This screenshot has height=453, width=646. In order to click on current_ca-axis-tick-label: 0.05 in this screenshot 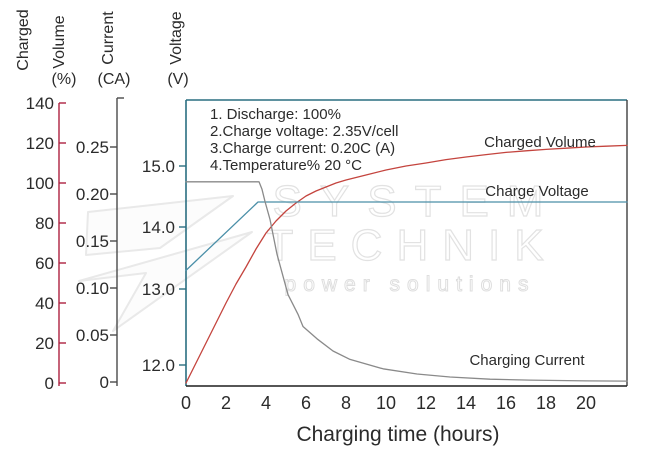, I will do `click(92, 335)`.